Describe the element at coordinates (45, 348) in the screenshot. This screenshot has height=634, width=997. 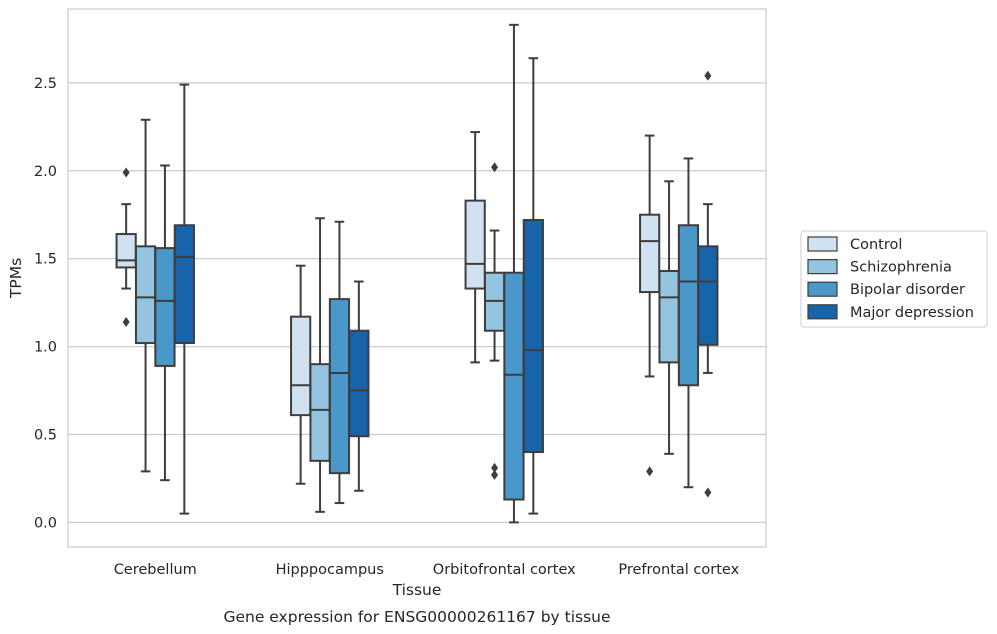
I see `y-tick-label: 1.0` at that location.